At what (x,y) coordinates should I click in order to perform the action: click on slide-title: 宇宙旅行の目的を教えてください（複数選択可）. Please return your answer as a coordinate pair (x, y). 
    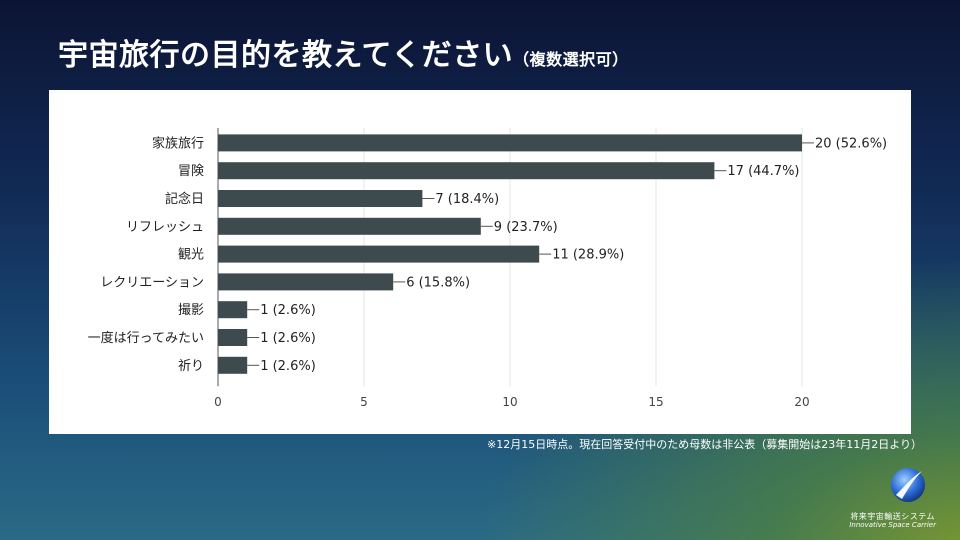
    Looking at the image, I should click on (343, 52).